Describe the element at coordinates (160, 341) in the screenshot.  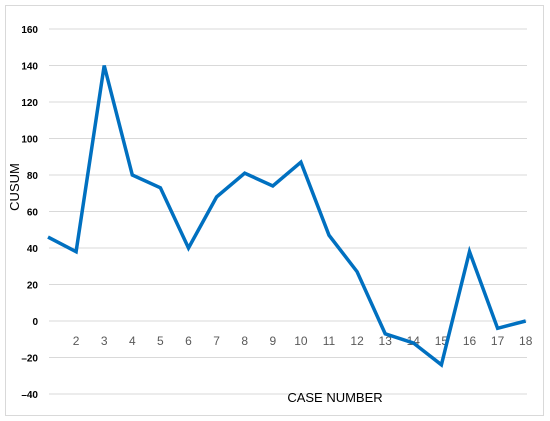
I see `x-tick-label: 5` at that location.